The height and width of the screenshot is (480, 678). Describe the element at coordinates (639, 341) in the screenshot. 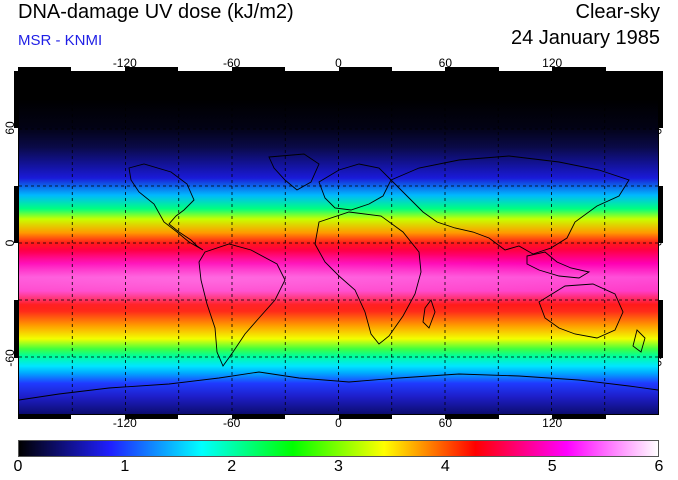

I see `coastline-new-zealand` at that location.